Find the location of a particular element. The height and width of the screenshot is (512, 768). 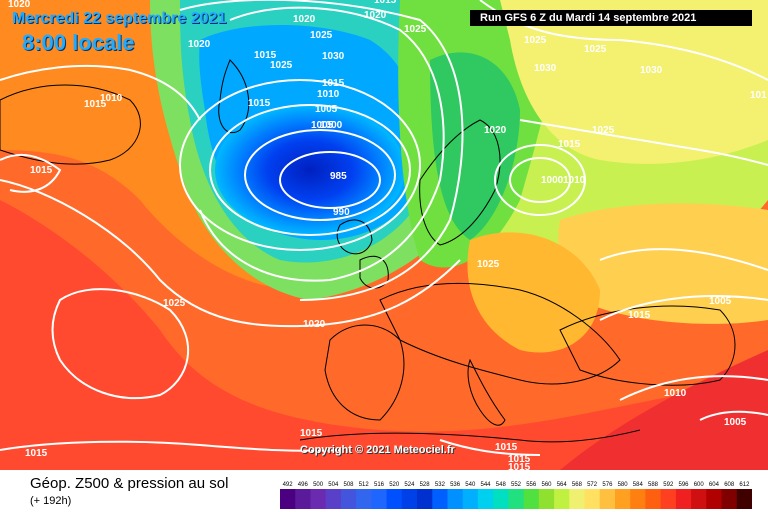

scale-tick-label: 572 is located at coordinates (592, 485).